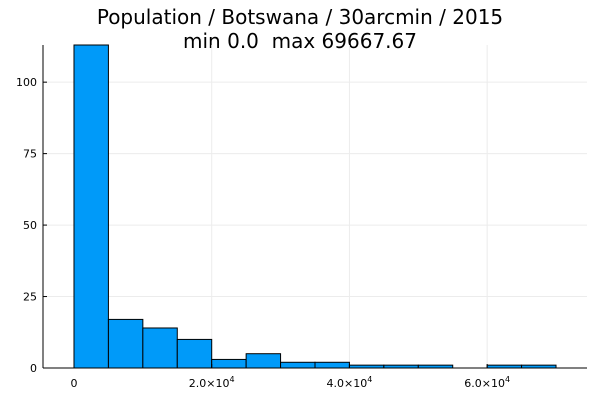 The width and height of the screenshot is (600, 400). What do you see at coordinates (33, 368) in the screenshot?
I see `y-tick-label-0: 0` at bounding box center [33, 368].